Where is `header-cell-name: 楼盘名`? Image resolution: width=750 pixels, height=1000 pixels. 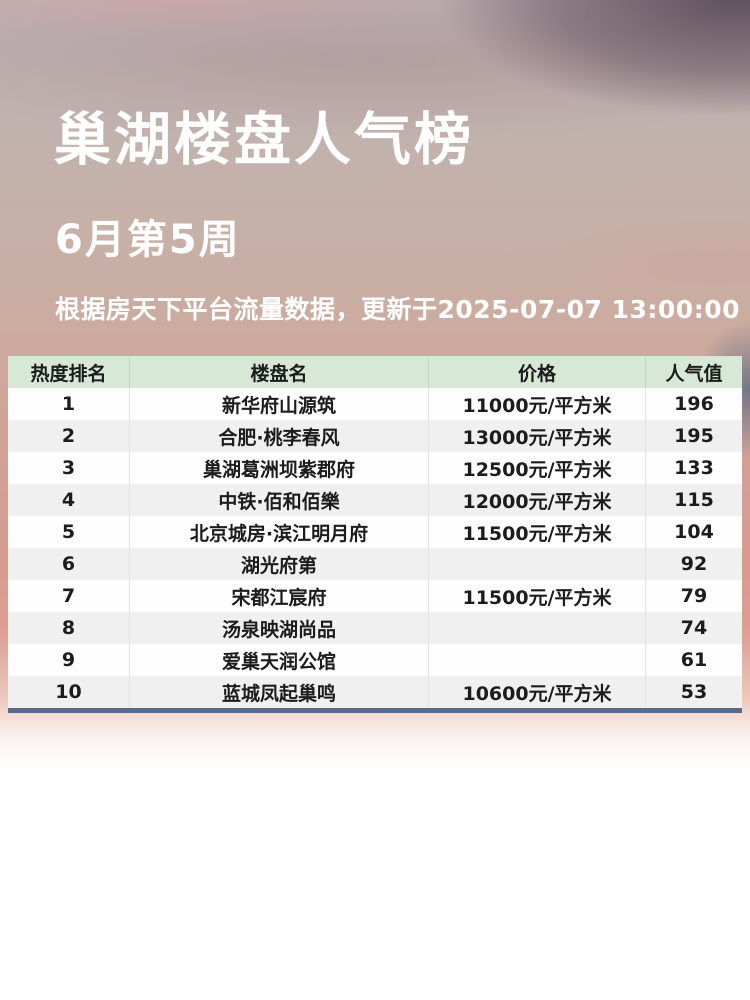
header-cell-name: 楼盘名 is located at coordinates (279, 372).